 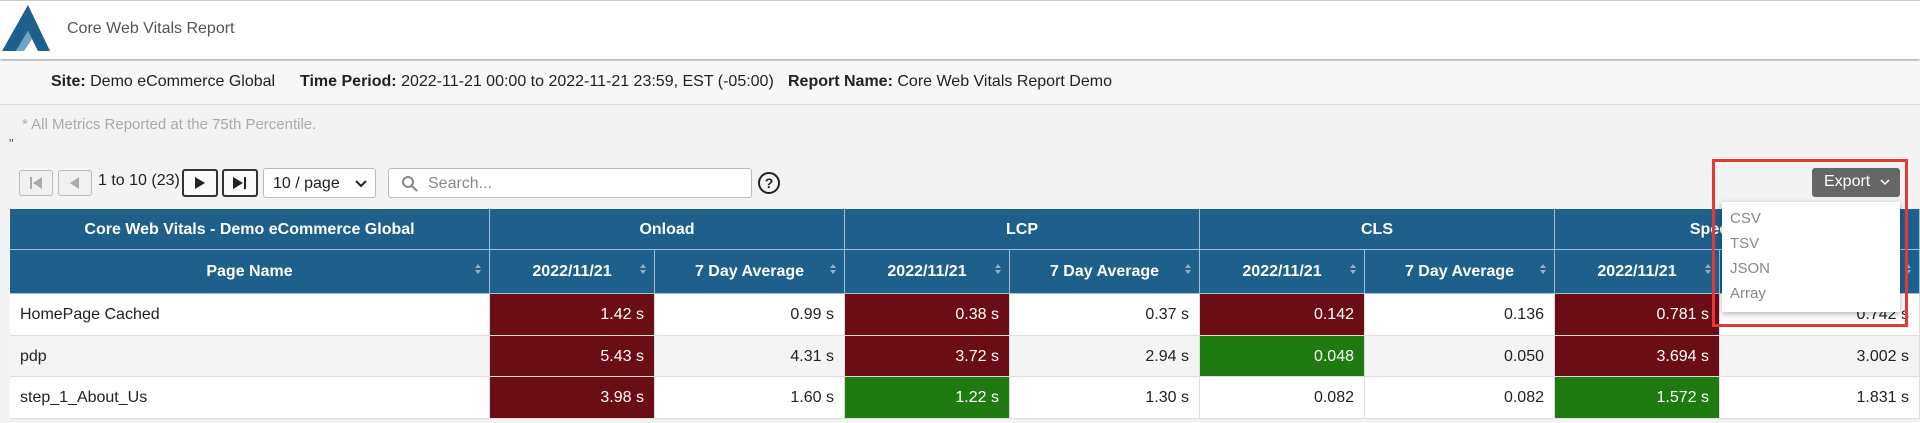 I want to click on column-header: Page Name, so click(x=250, y=272).